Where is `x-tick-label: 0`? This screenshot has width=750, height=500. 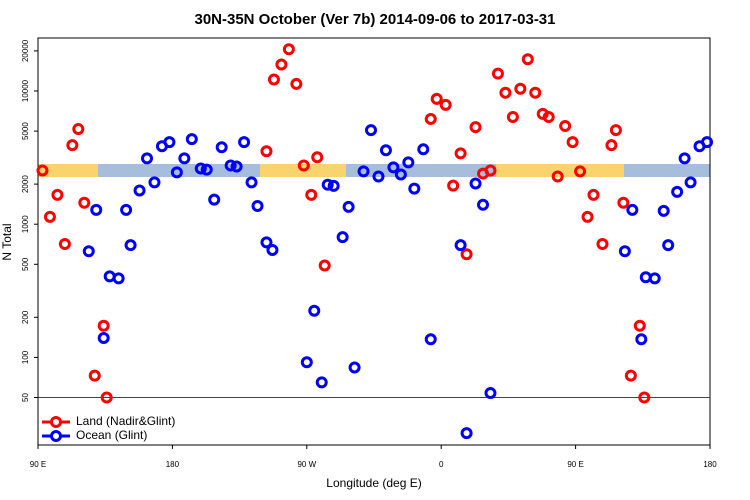 x-tick-label: 0 is located at coordinates (441, 464).